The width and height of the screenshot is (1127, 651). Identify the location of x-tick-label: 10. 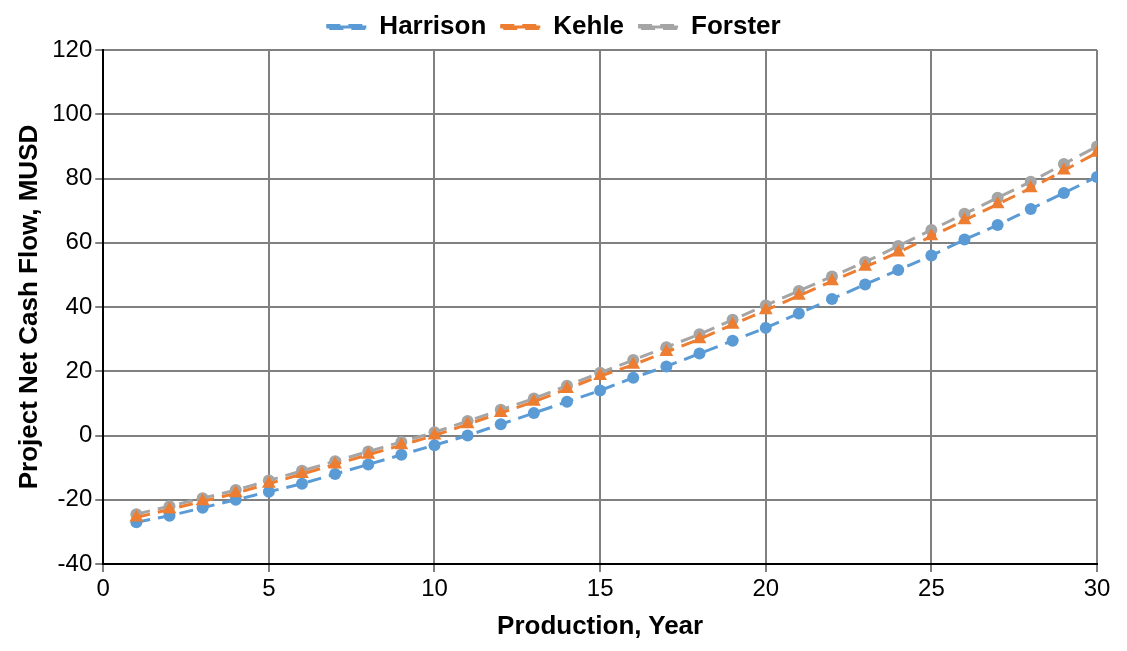
(434, 588).